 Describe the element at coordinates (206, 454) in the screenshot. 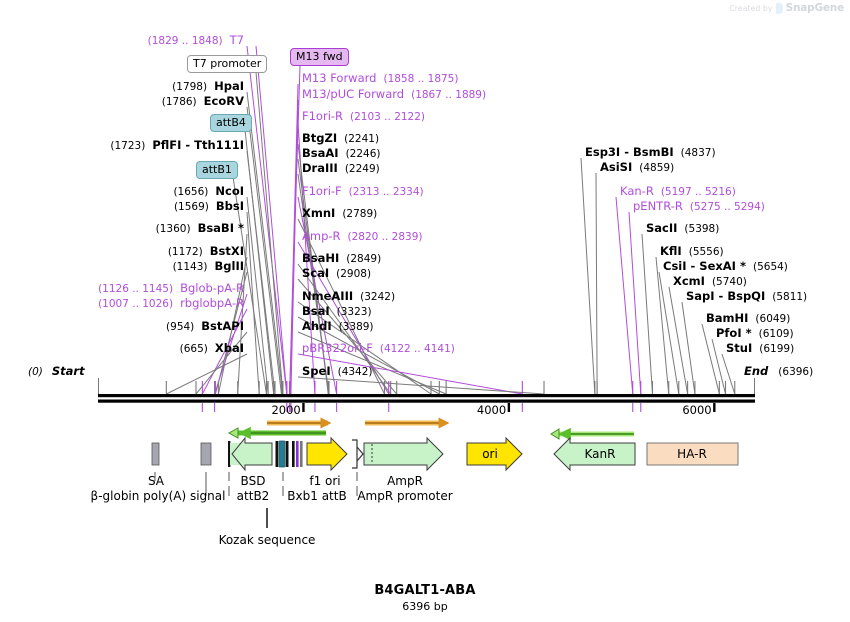

I see `feature-bglobin-polya` at that location.